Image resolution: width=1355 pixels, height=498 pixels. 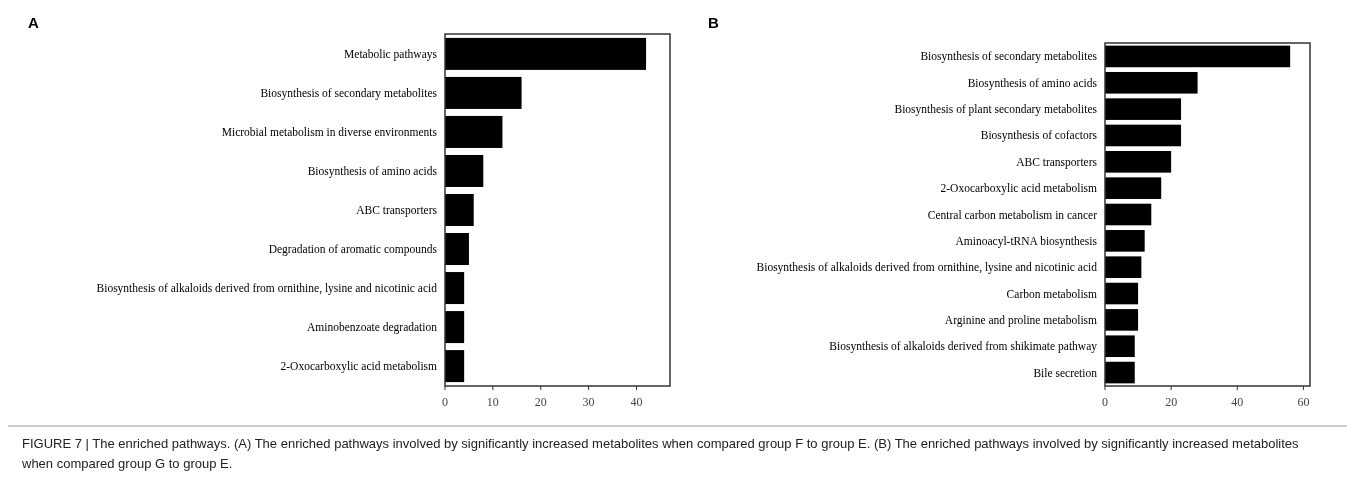 I want to click on y-tick-label: Bile secretion, so click(x=1065, y=372).